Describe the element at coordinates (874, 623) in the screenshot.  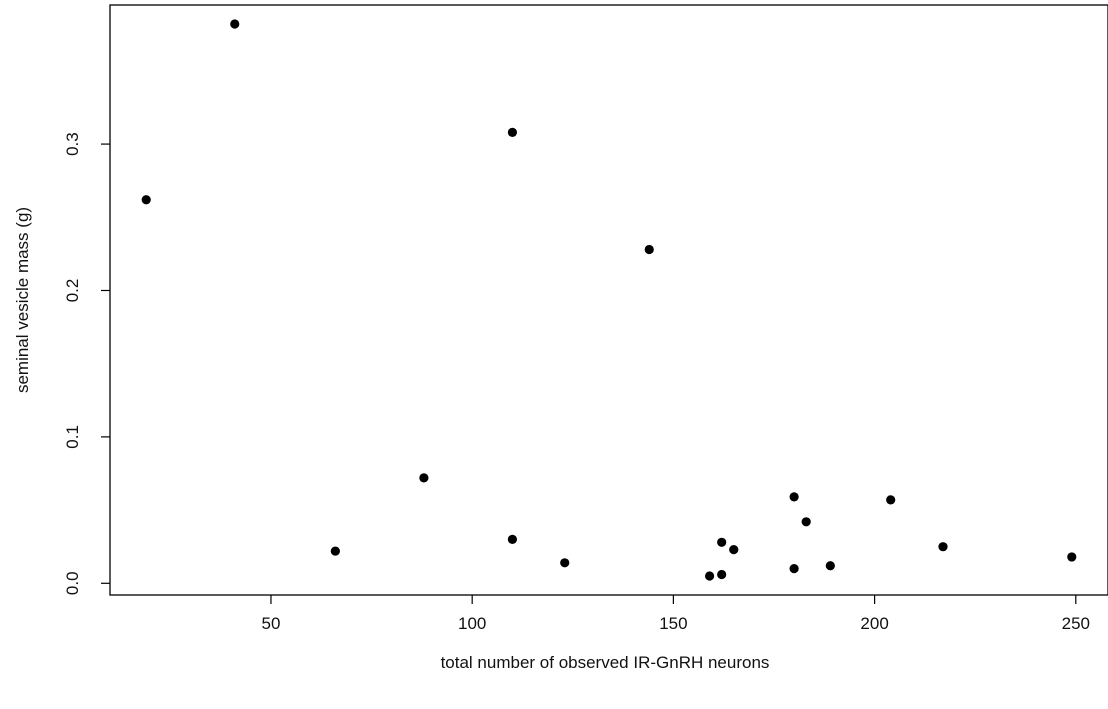
I see `x-tick-label: 200` at that location.